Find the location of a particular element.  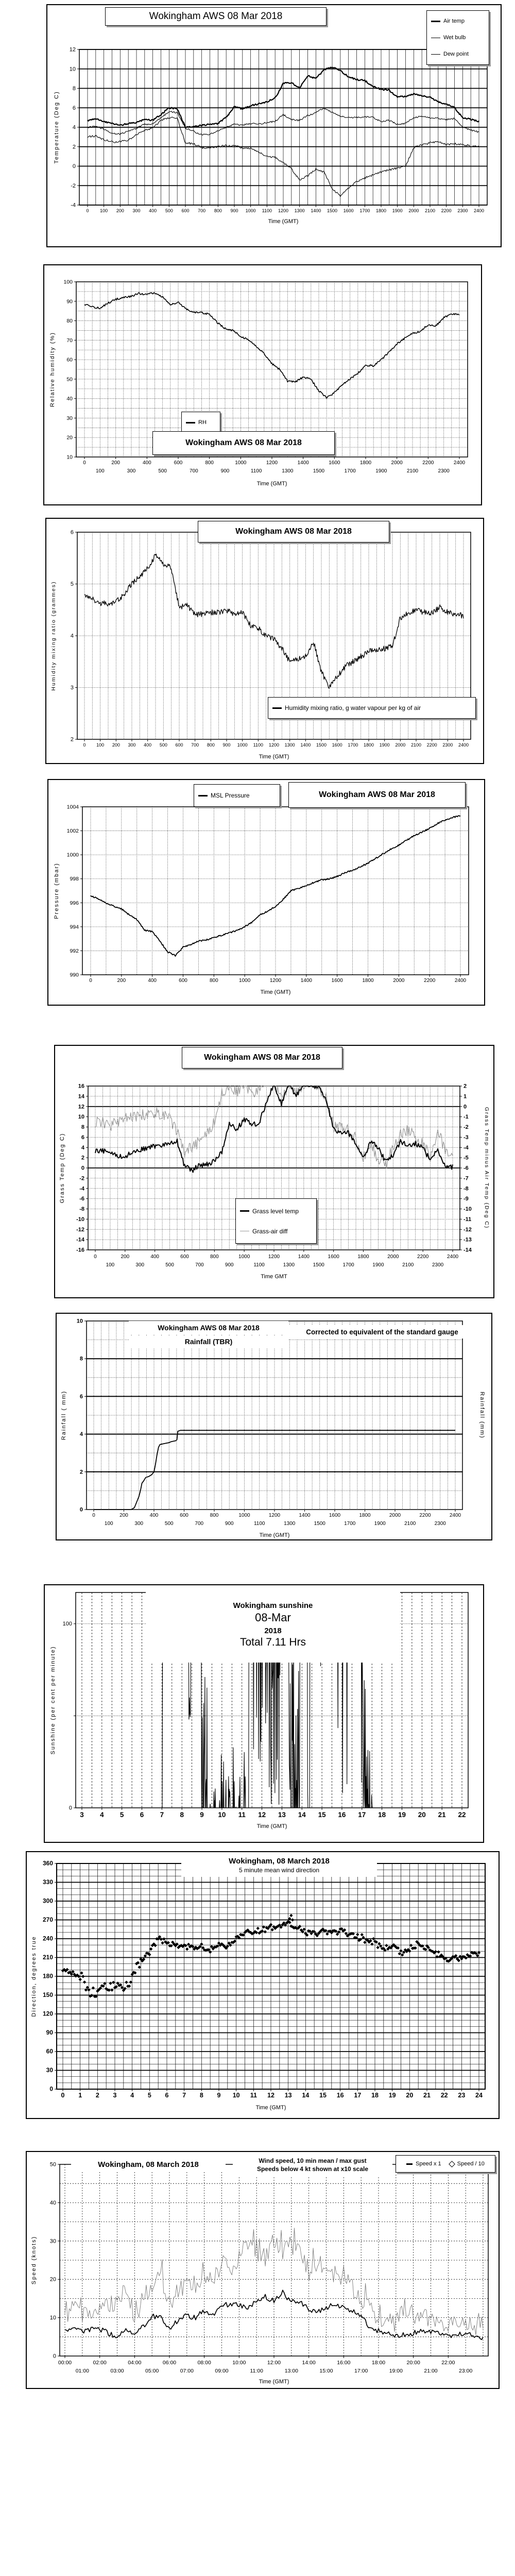

legend-label: Speed x 1 is located at coordinates (429, 2164).